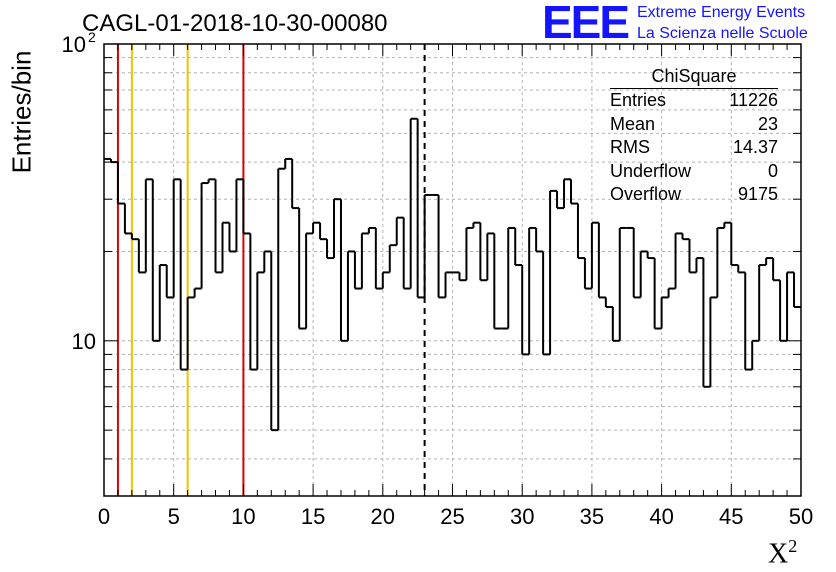 The image size is (836, 572). I want to click on x-tick-label: 15, so click(313, 516).